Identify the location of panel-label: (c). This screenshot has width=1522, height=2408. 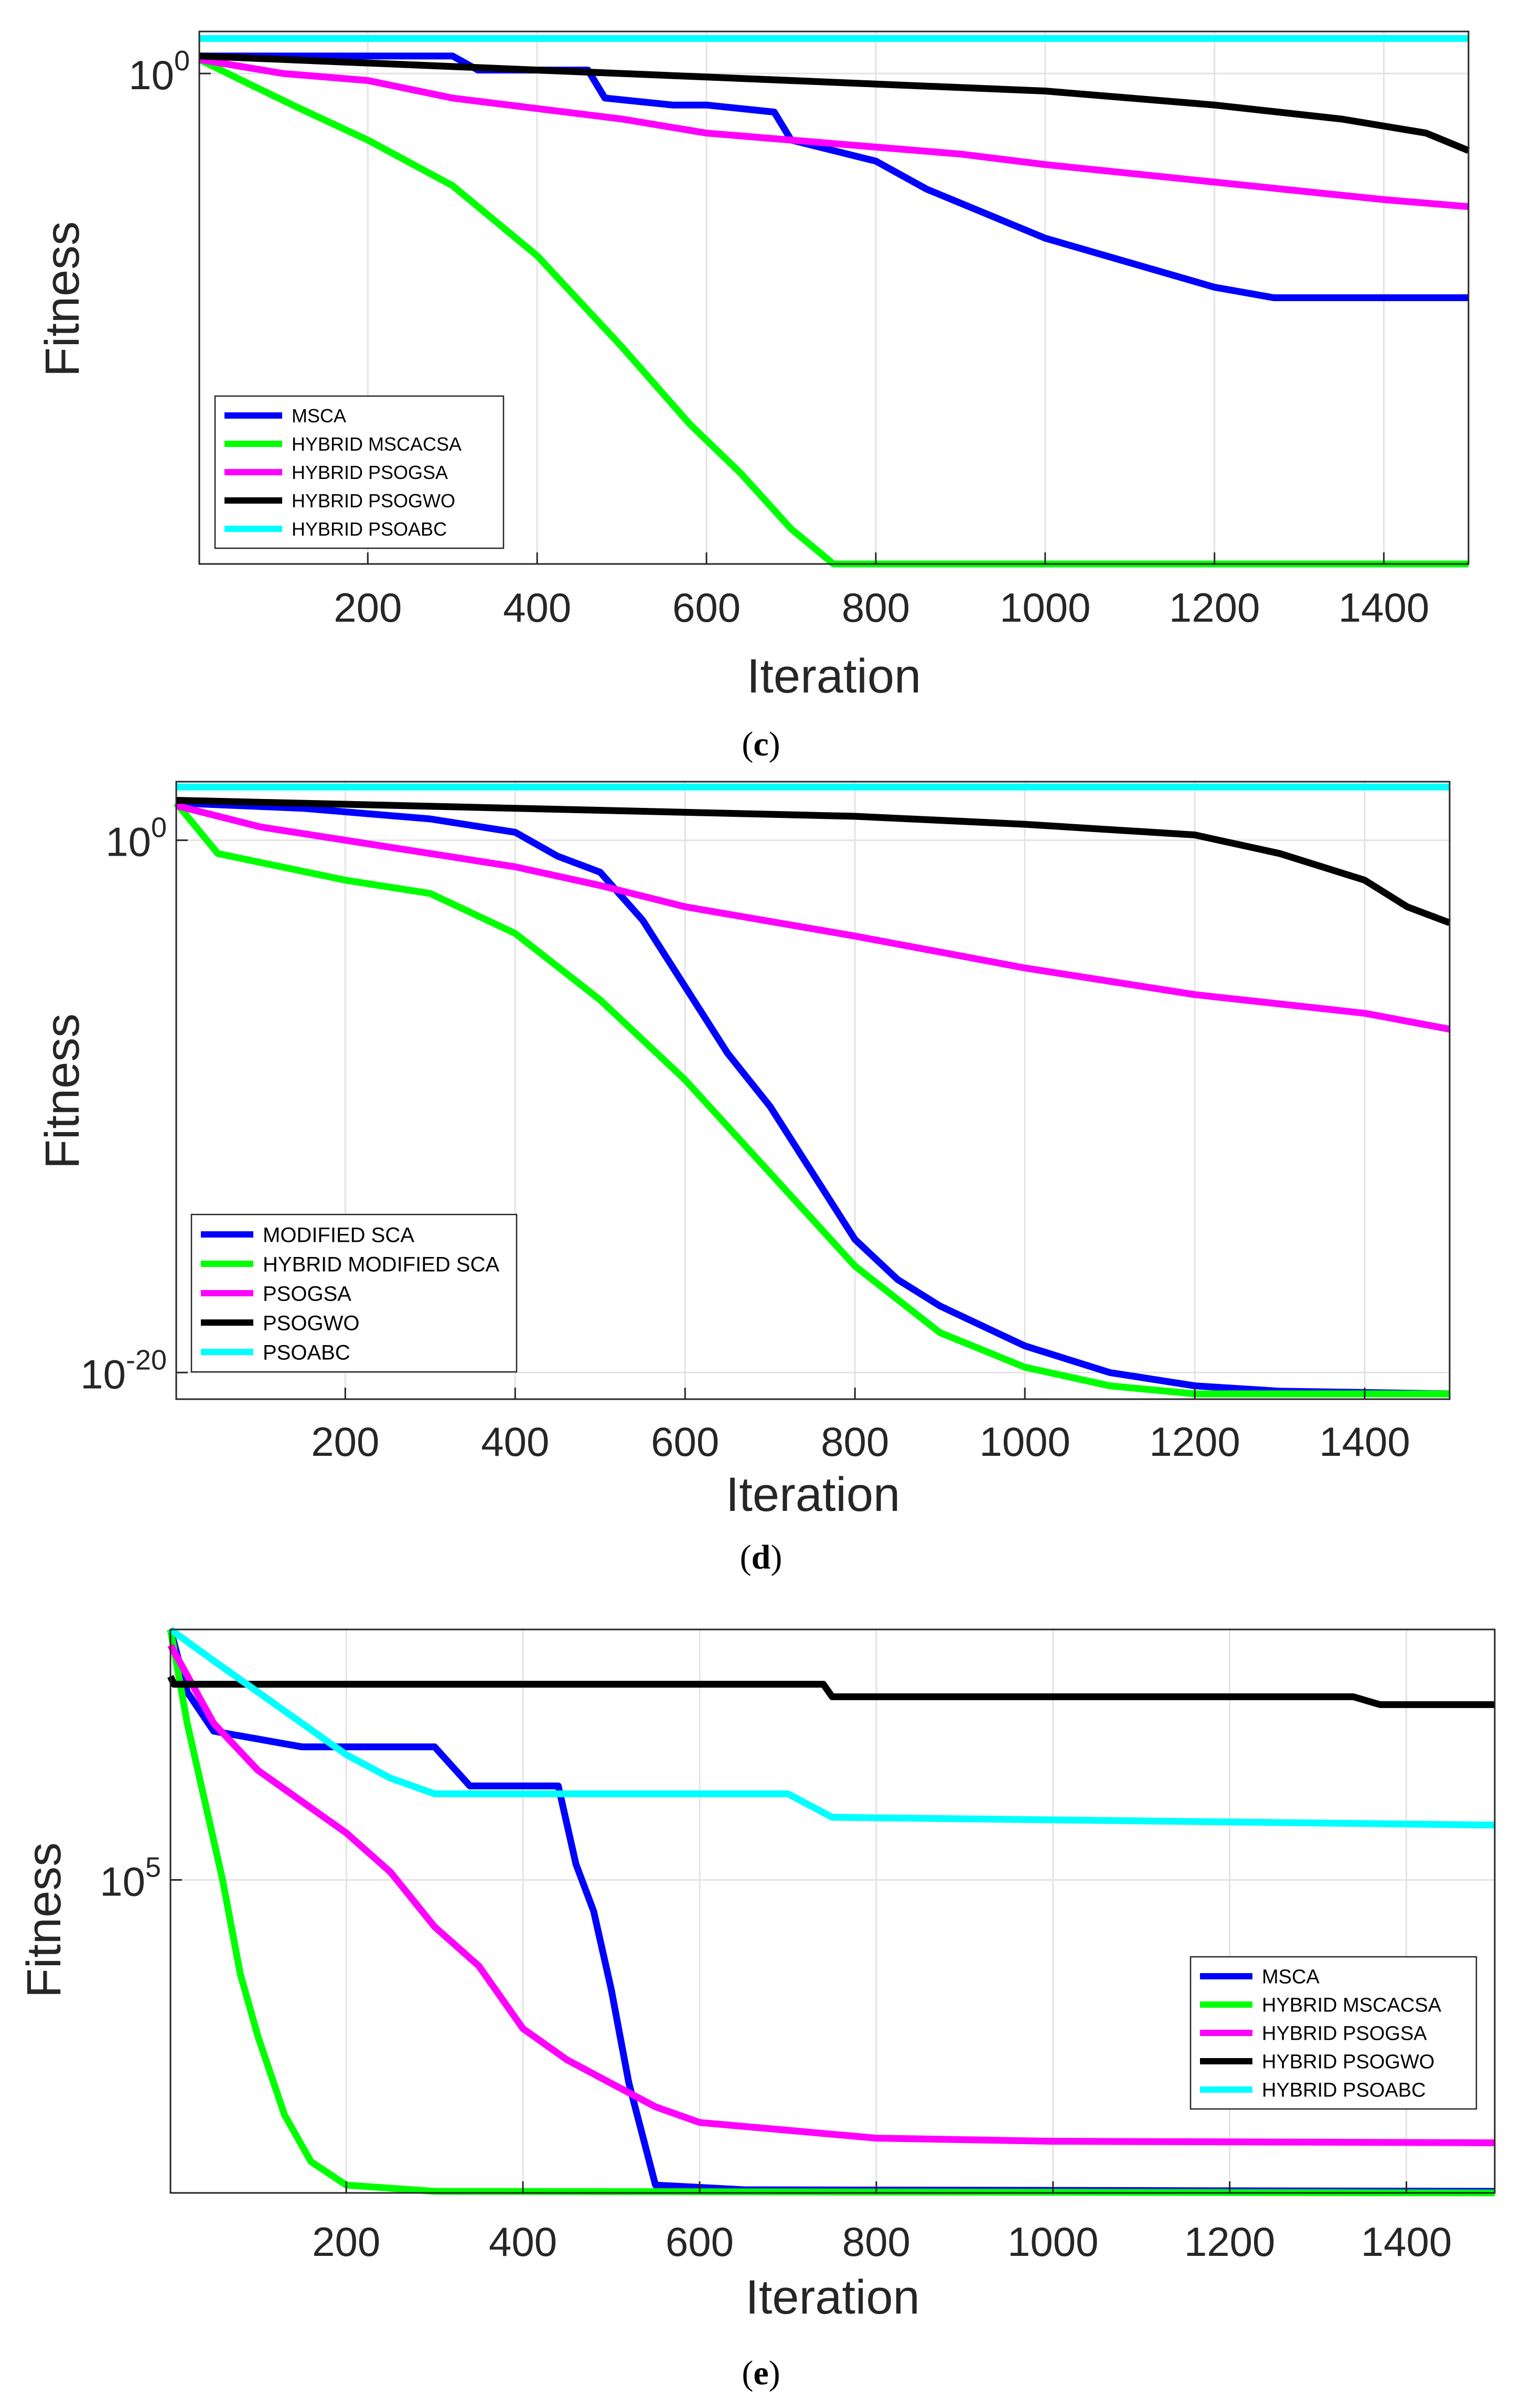
(761, 744).